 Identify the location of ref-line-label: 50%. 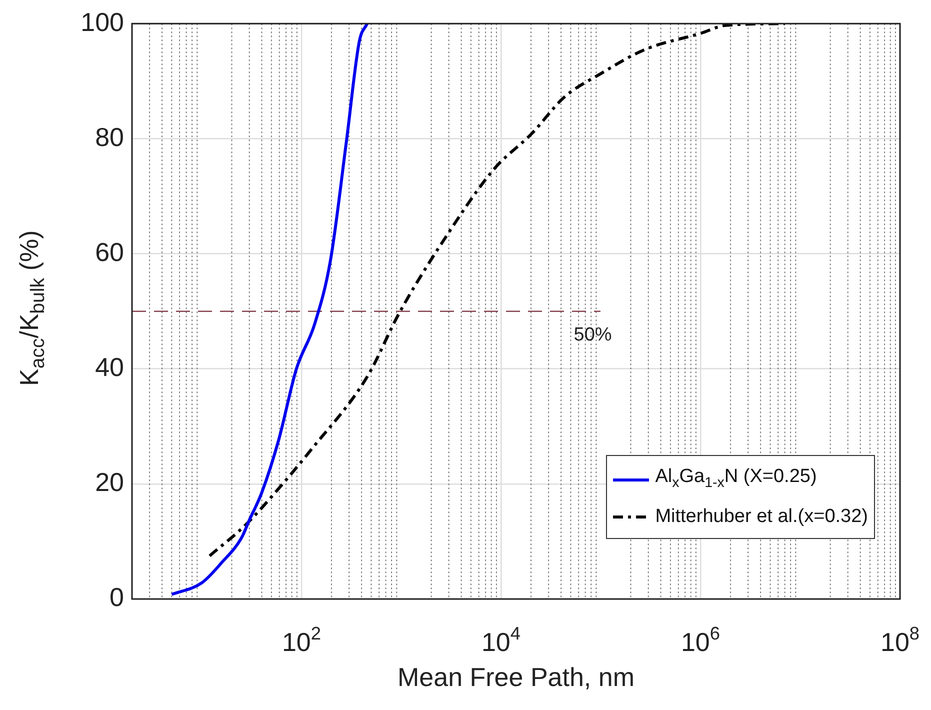
(593, 335).